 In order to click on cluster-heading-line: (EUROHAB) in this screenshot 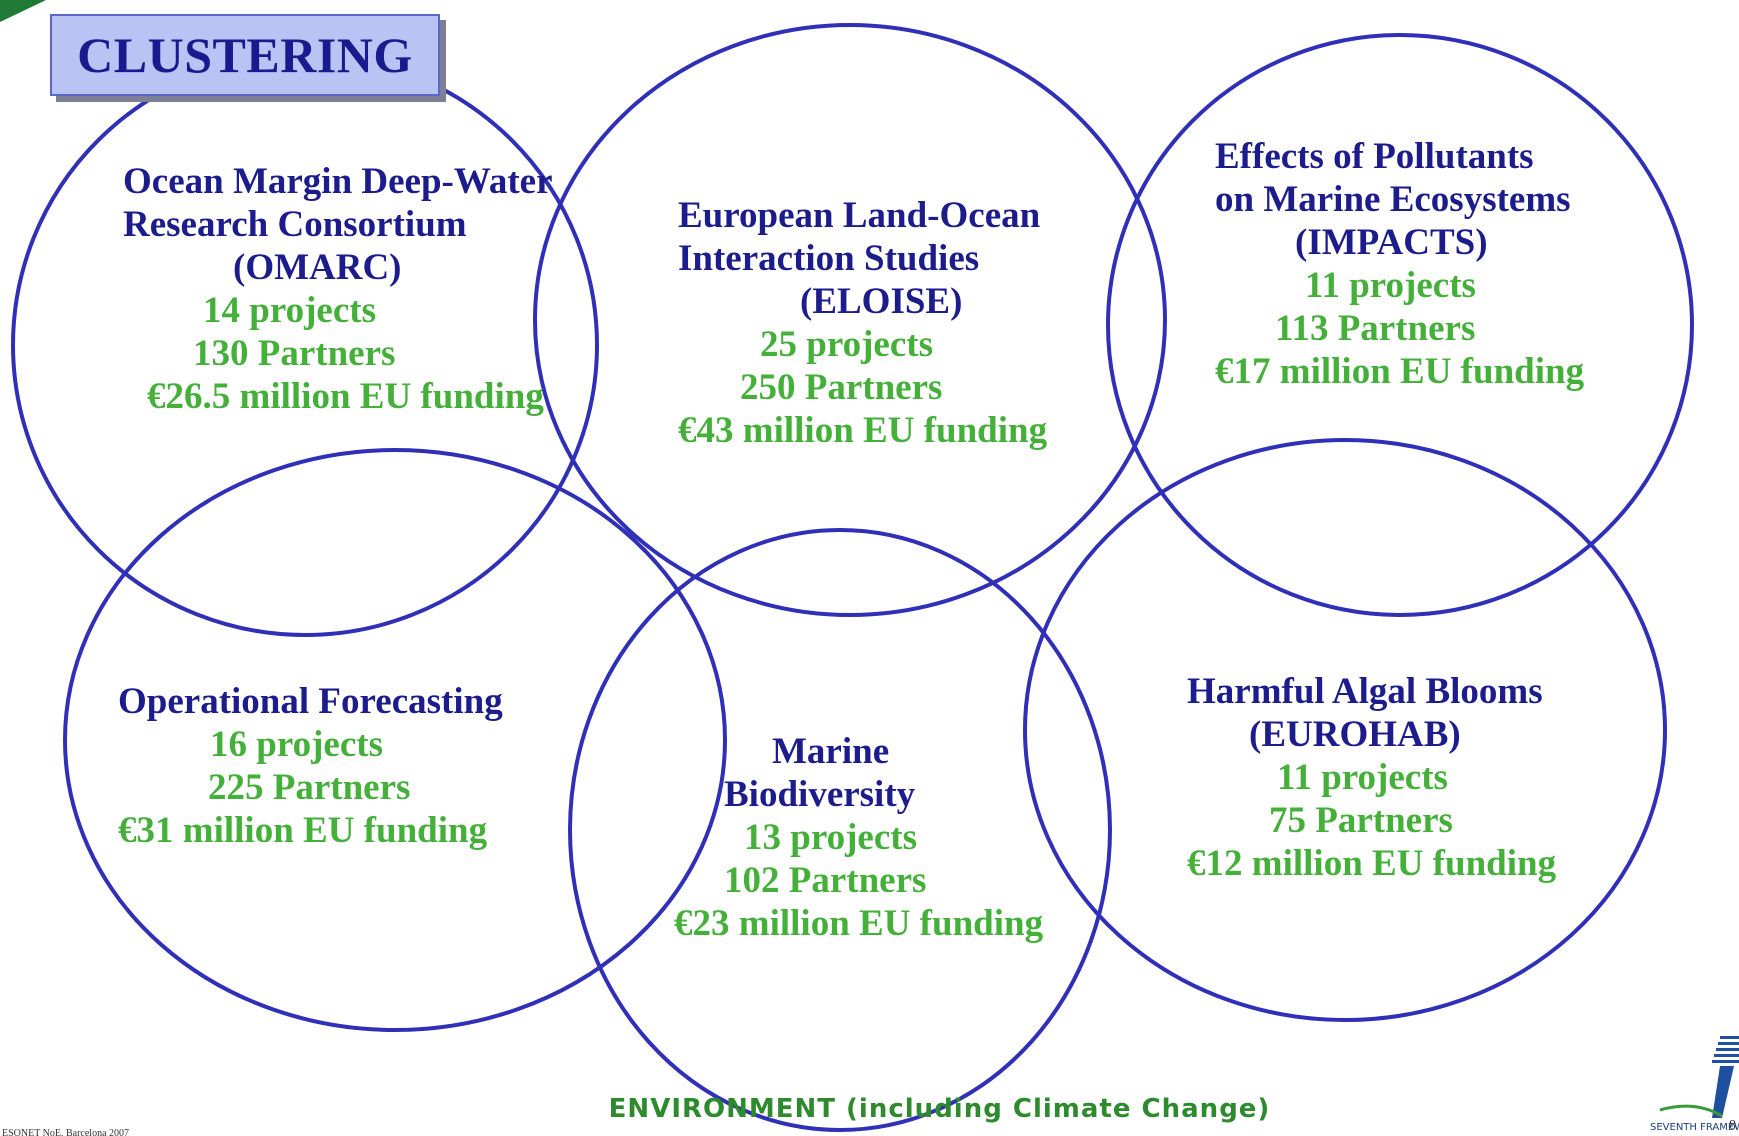, I will do `click(1355, 734)`.